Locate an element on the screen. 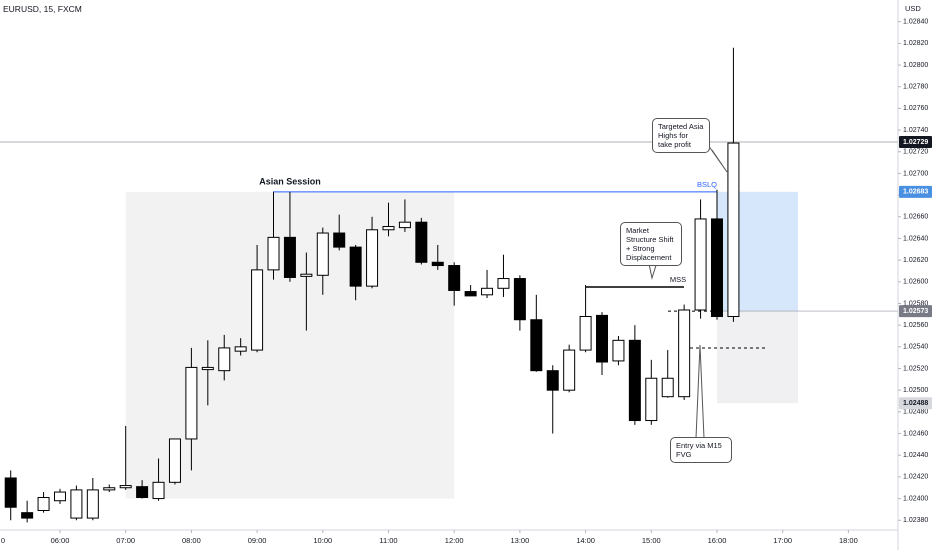 Image resolution: width=932 pixels, height=550 pixels. x-tick-label: 0 is located at coordinates (3, 540).